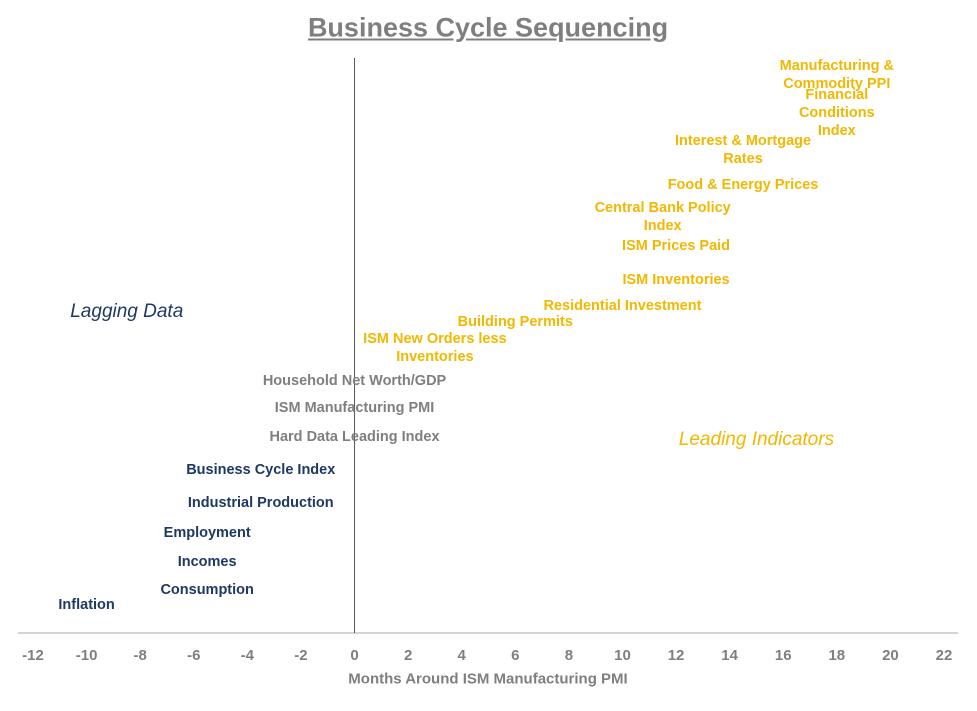 The image size is (977, 711). What do you see at coordinates (515, 655) in the screenshot?
I see `x-tick-label: 6` at bounding box center [515, 655].